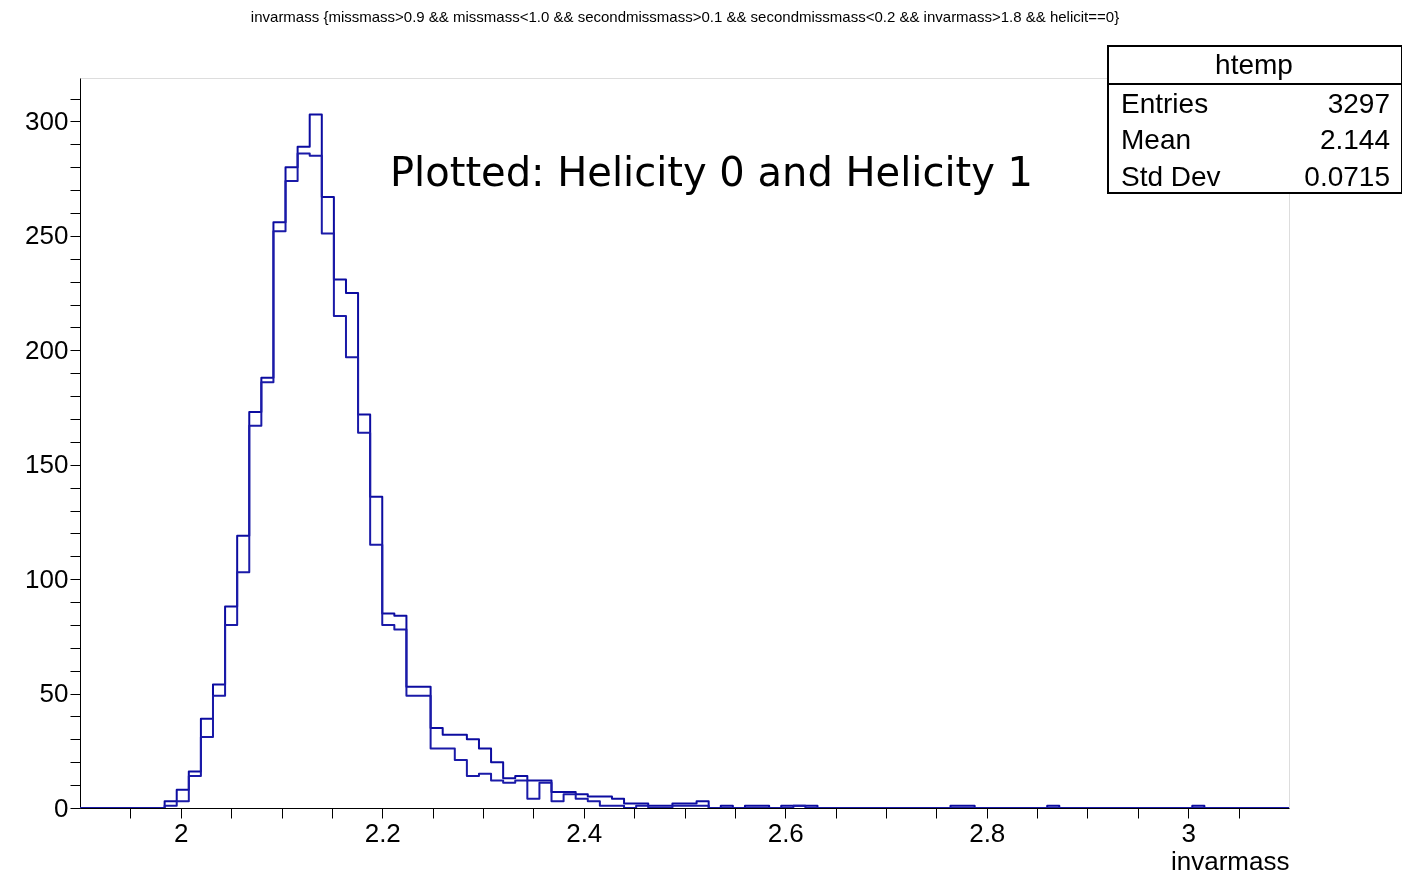 The height and width of the screenshot is (880, 1402). Describe the element at coordinates (584, 832) in the screenshot. I see `x-tick-label: 2.4` at that location.